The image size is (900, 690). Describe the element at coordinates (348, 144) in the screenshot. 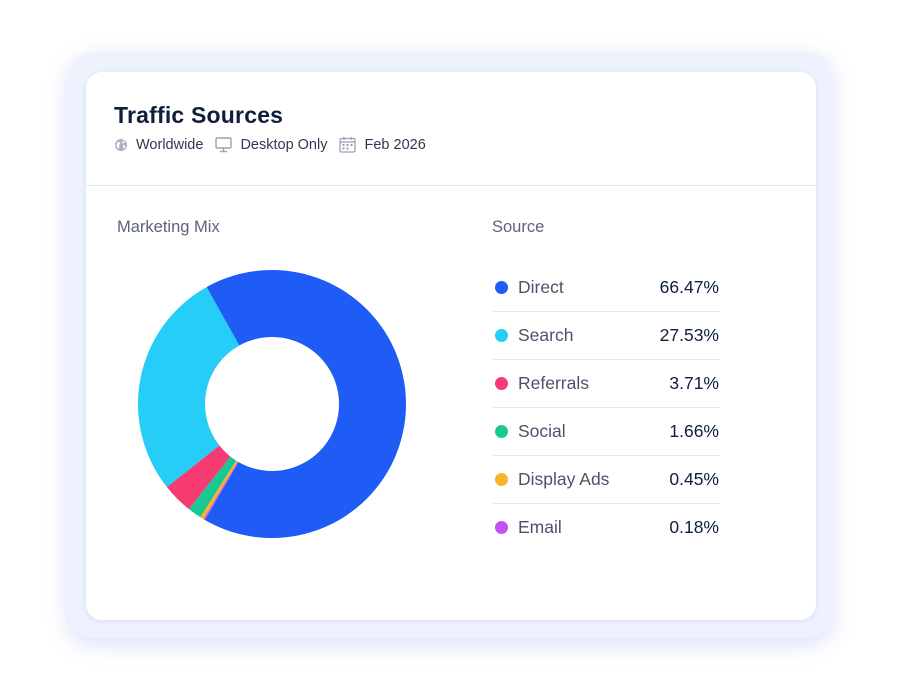

I see `calendar-icon` at that location.